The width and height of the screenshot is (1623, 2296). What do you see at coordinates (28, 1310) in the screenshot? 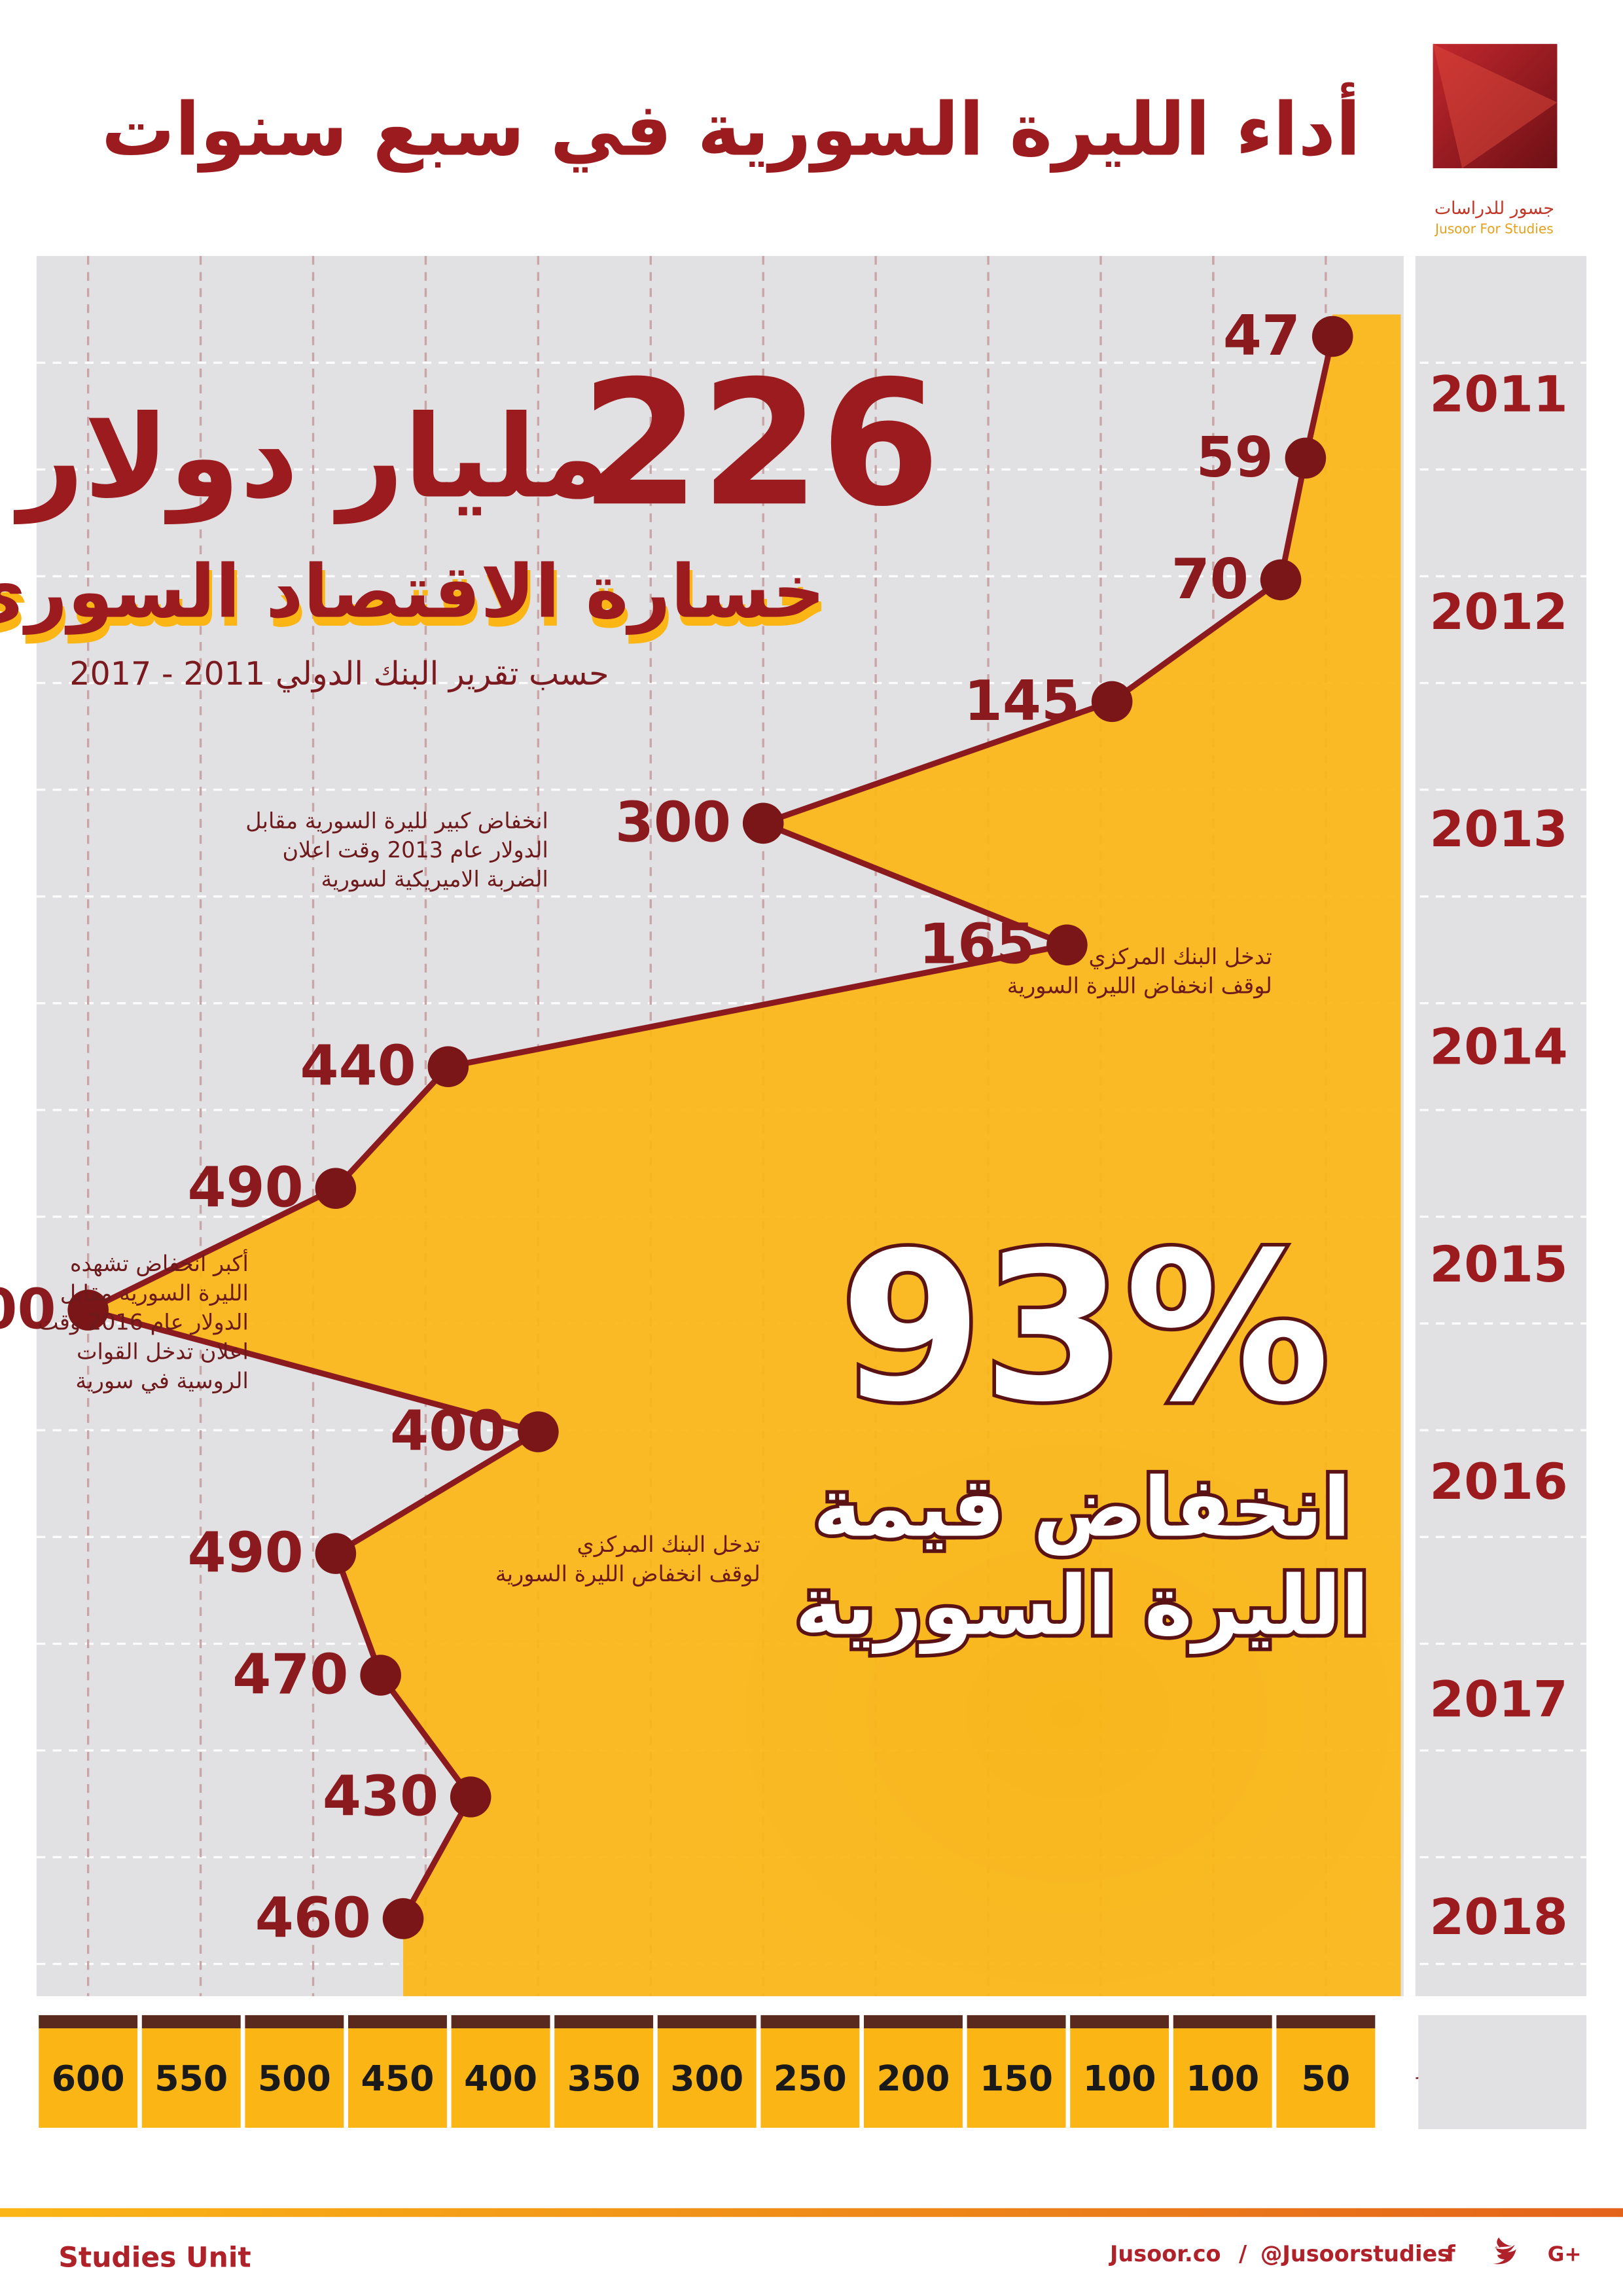
I see `data-label: 600` at bounding box center [28, 1310].